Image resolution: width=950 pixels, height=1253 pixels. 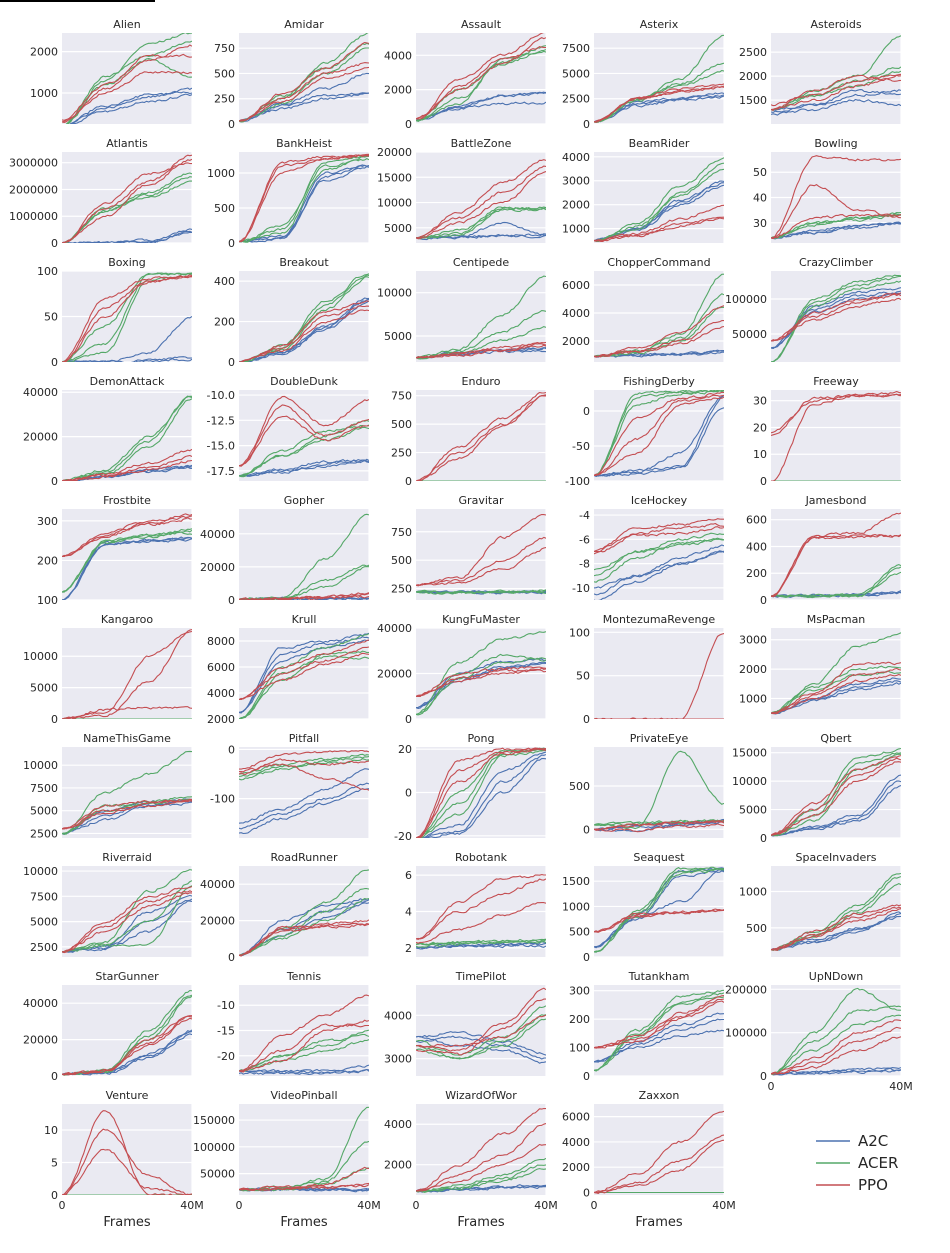 What do you see at coordinates (127, 976) in the screenshot?
I see `subplot-title: StarGunner` at bounding box center [127, 976].